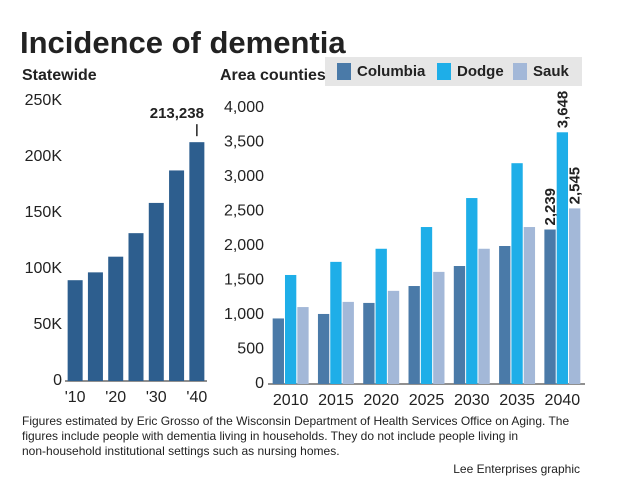  What do you see at coordinates (115, 397) in the screenshot?
I see `x-tick-label: '20` at bounding box center [115, 397].